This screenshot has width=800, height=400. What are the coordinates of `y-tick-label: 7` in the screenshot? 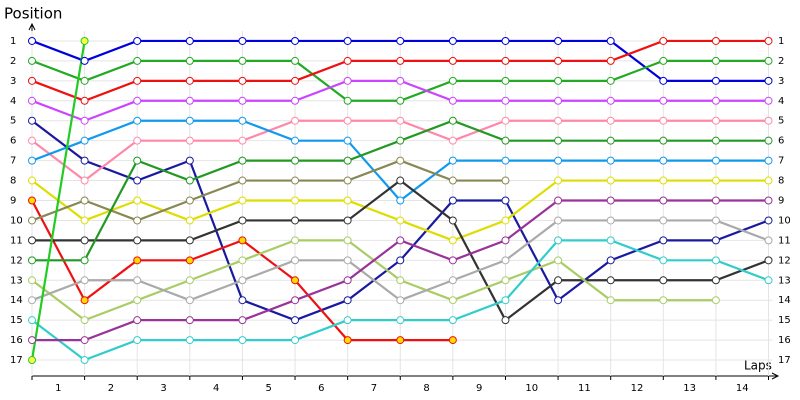 It's located at (13, 161).